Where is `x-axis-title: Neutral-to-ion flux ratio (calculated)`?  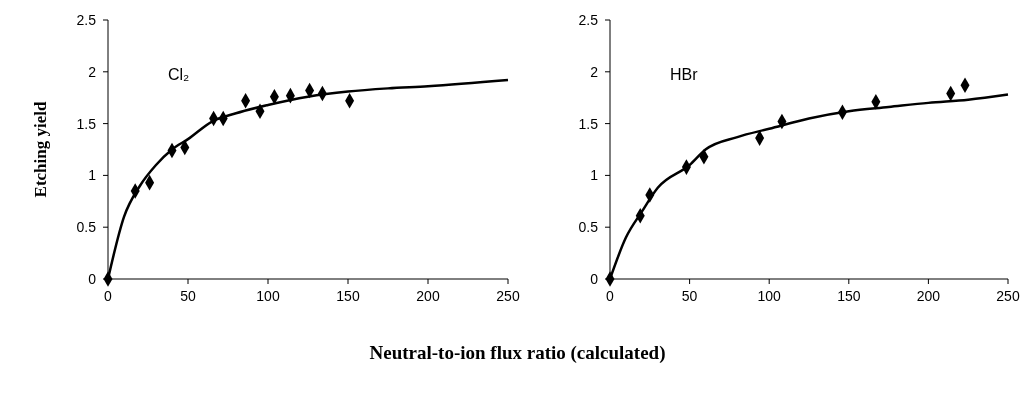
x-axis-title: Neutral-to-ion flux ratio (calculated) is located at coordinates (517, 353).